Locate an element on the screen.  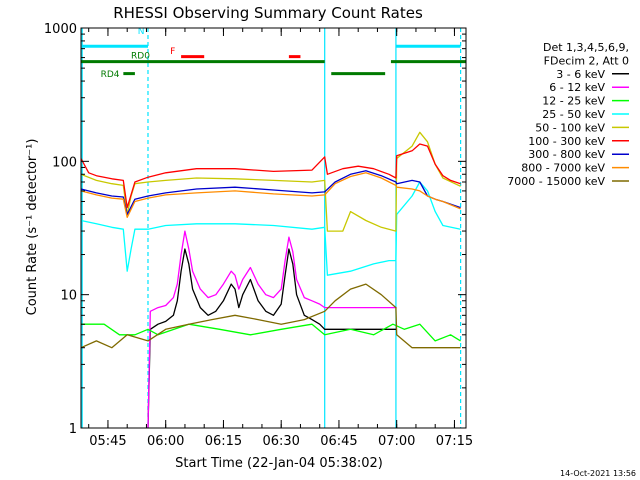
y-tick-label-1: 10 is located at coordinates (68, 296).